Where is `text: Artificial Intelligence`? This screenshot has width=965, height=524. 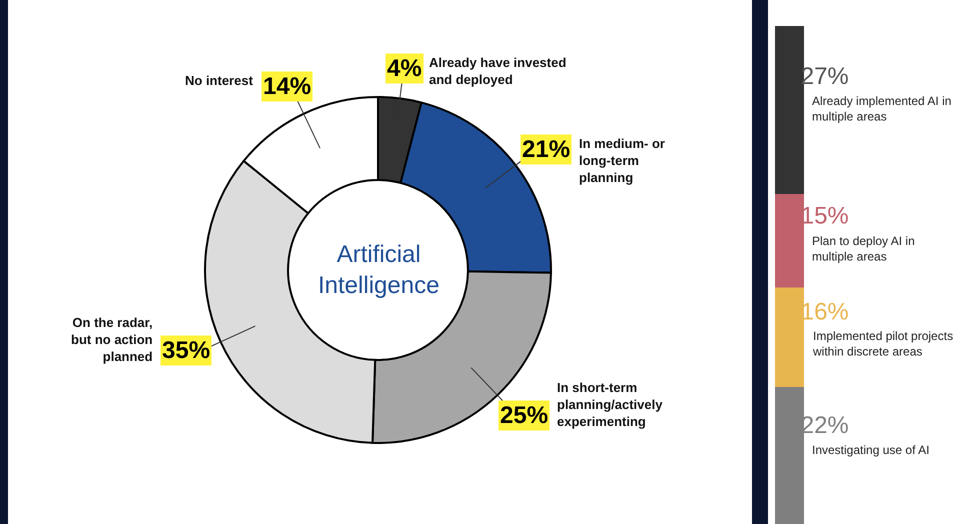 text: Artificial Intelligence is located at coordinates (379, 270).